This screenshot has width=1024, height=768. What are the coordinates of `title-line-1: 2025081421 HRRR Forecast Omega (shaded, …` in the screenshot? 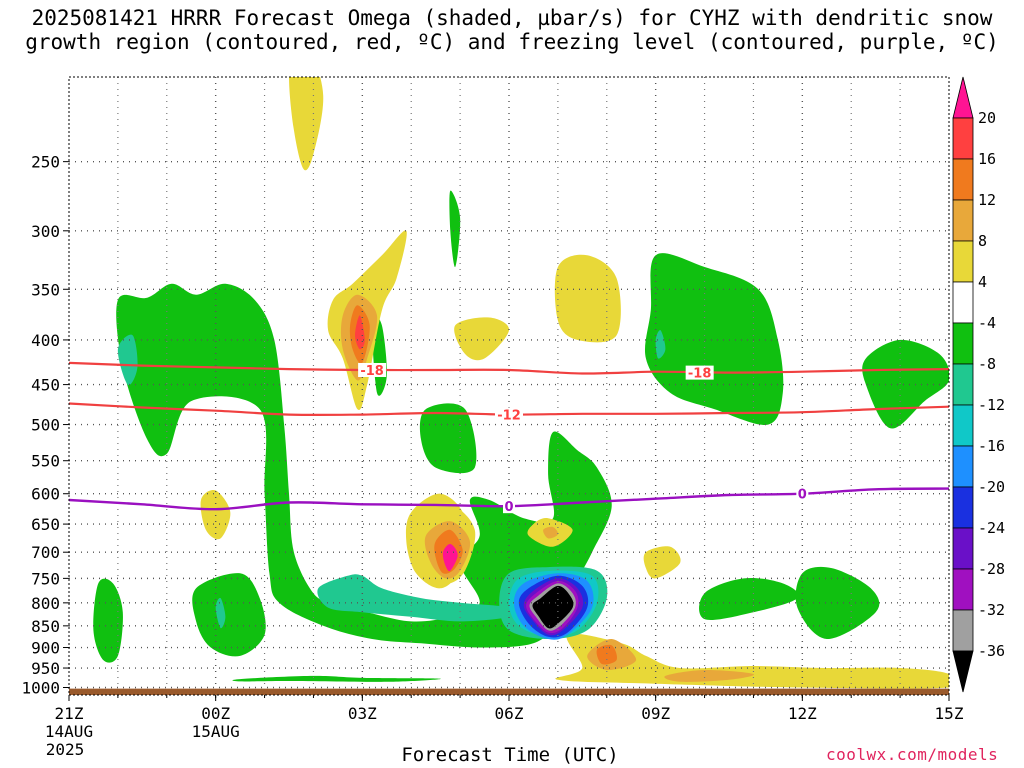 It's located at (512, 18).